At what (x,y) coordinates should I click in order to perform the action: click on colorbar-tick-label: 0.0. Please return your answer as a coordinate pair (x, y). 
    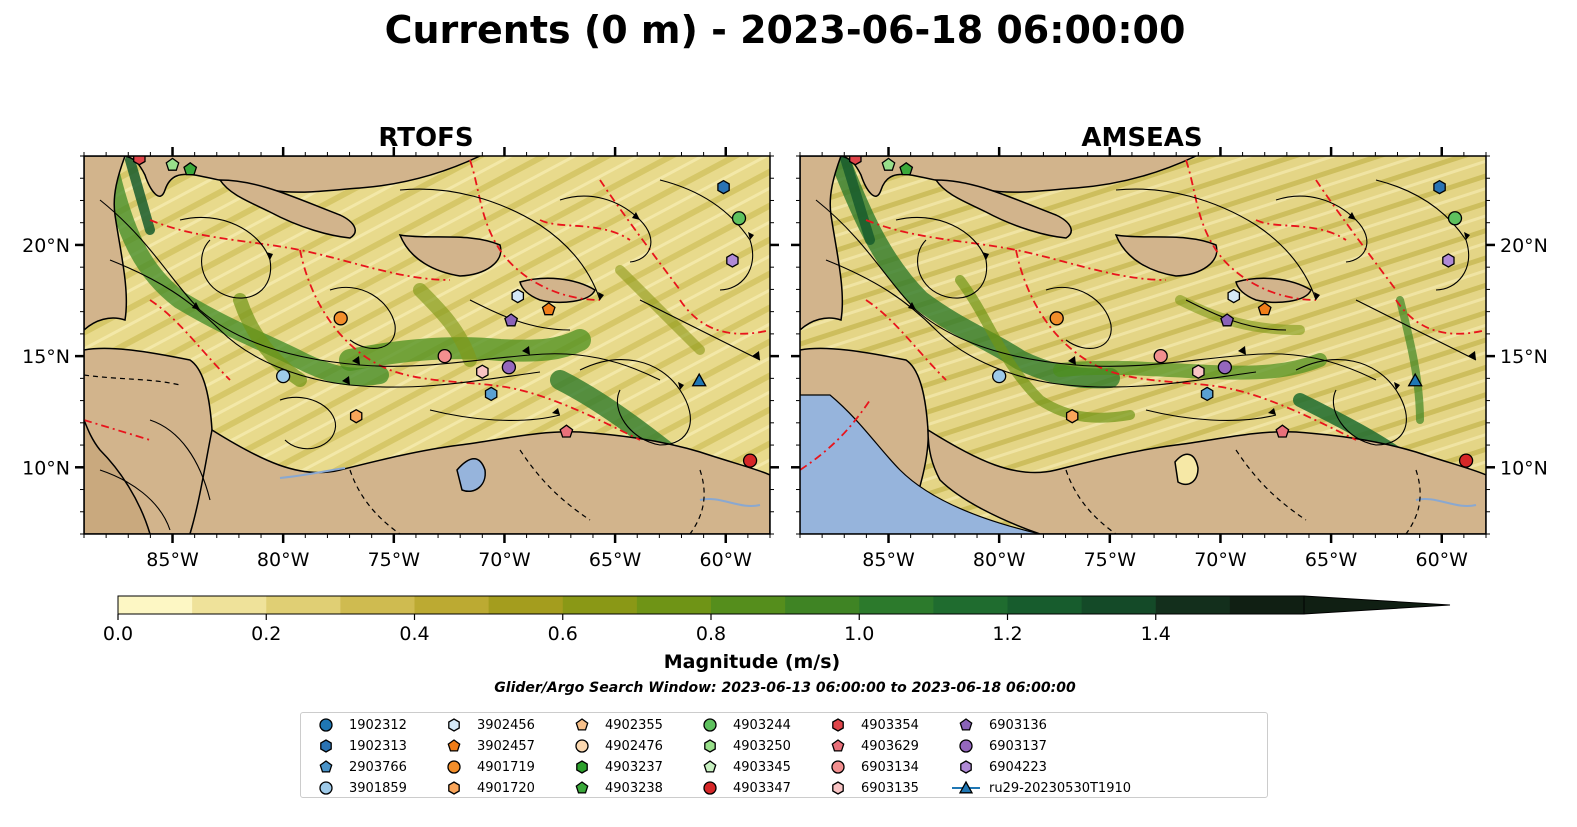
    Looking at the image, I should click on (118, 634).